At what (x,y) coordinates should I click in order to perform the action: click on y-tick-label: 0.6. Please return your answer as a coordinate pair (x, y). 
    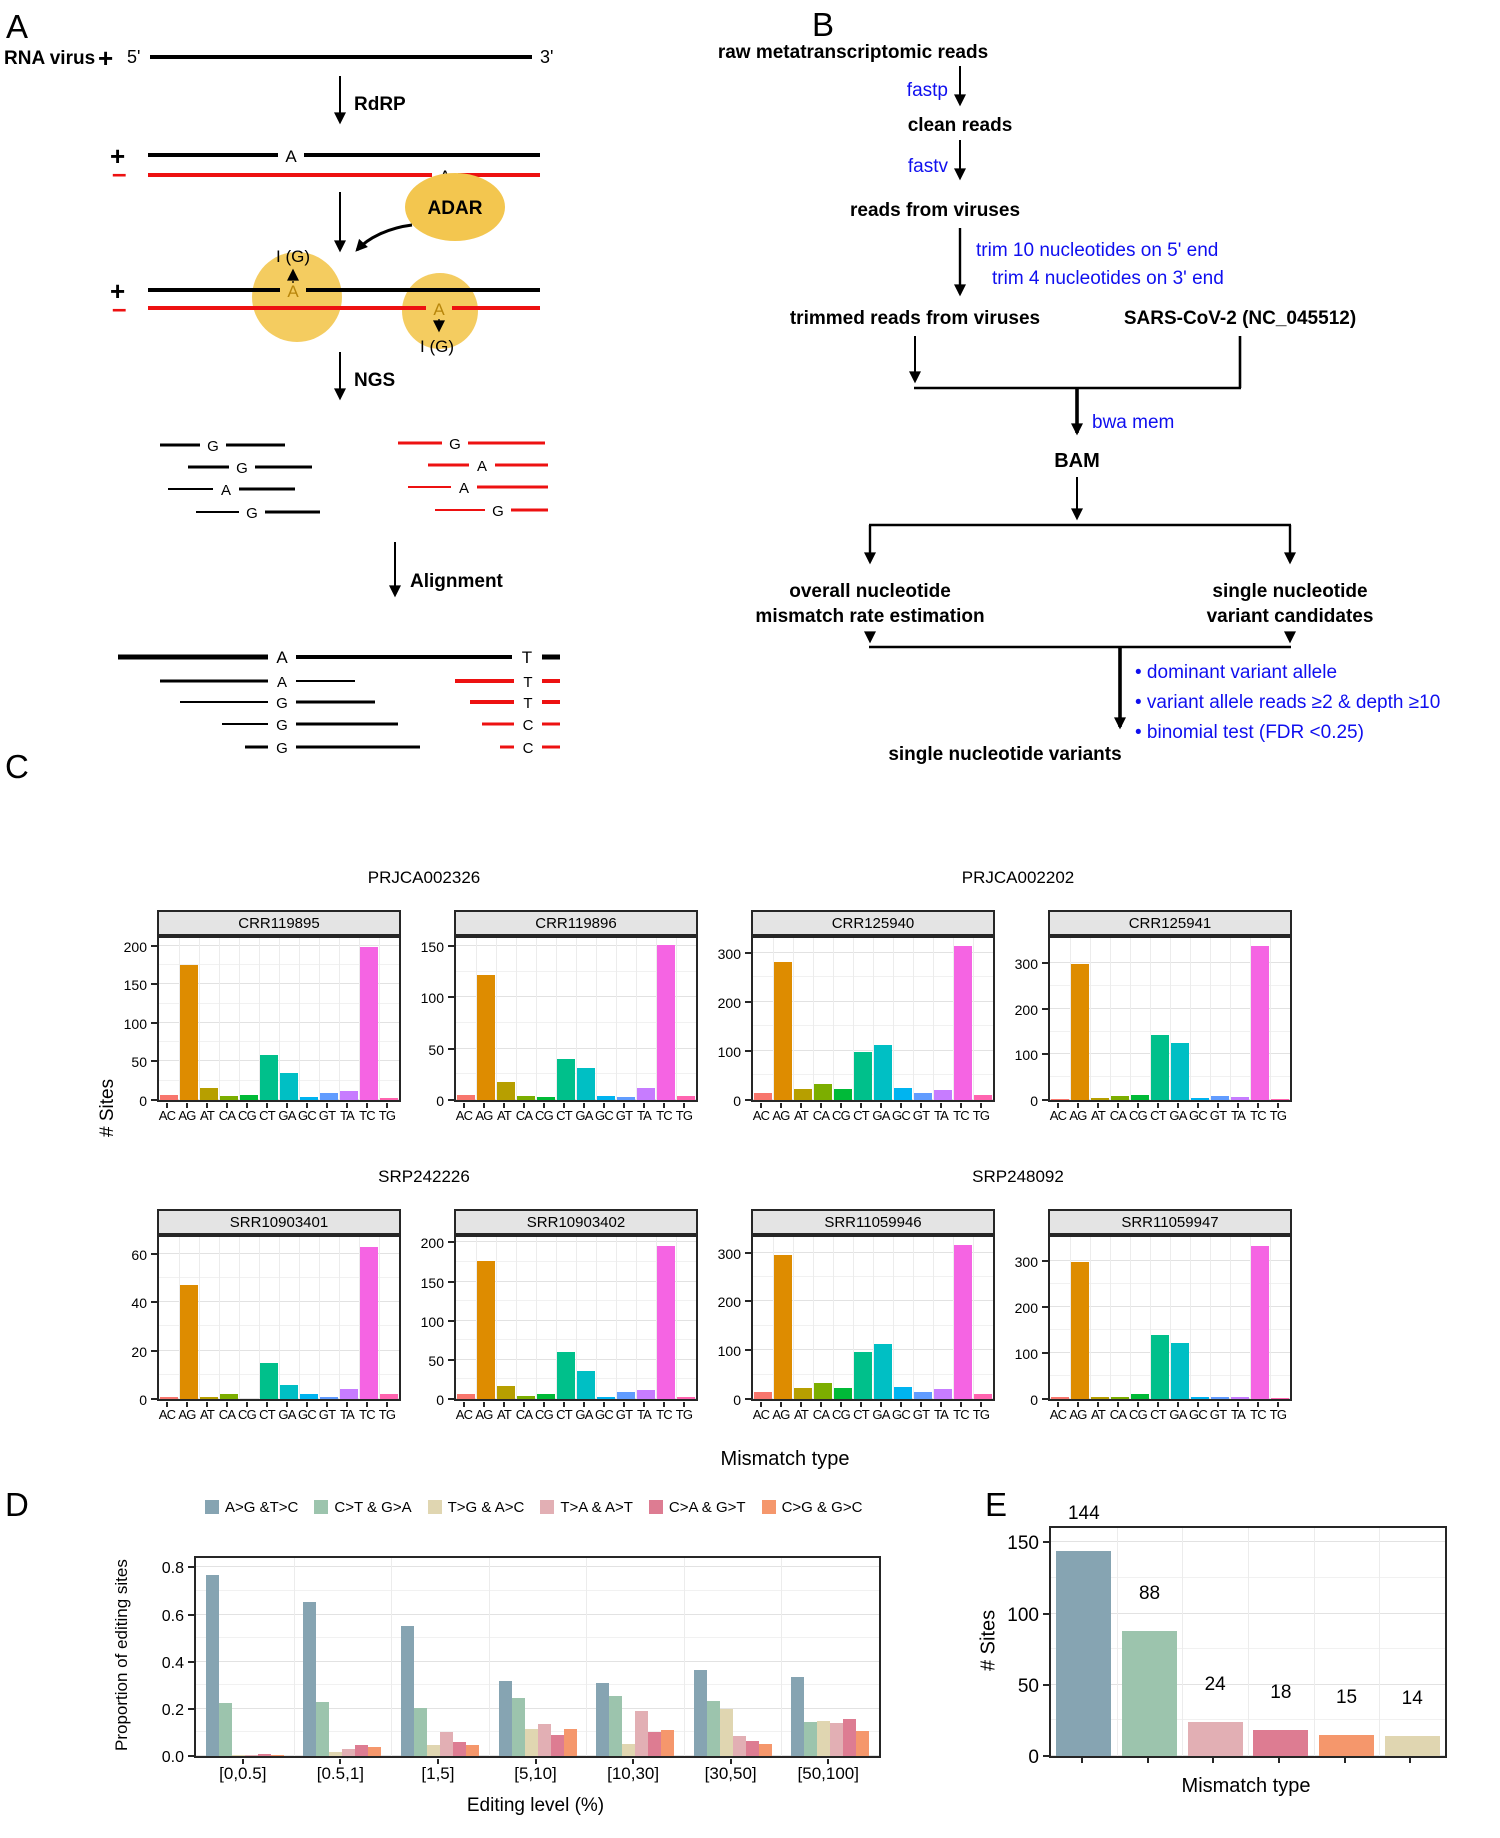
    Looking at the image, I should click on (172, 1616).